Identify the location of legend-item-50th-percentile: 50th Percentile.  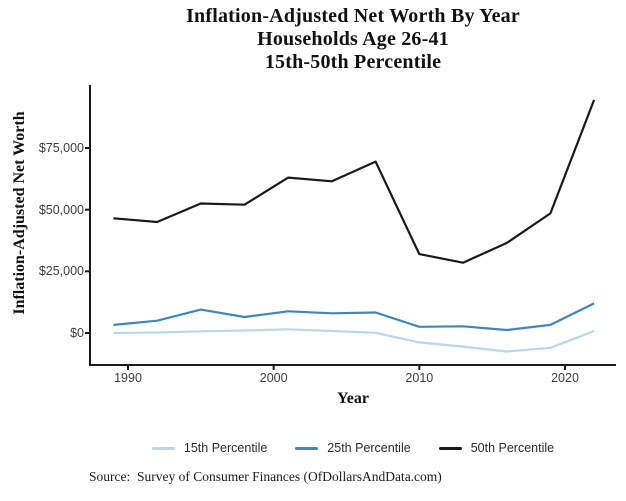
(496, 448).